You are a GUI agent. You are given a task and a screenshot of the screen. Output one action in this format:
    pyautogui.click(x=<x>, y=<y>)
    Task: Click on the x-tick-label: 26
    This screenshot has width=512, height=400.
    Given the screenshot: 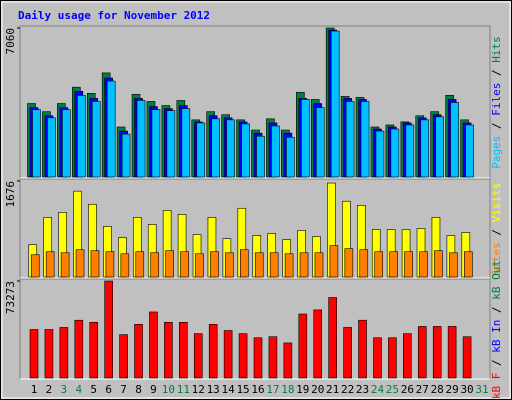 What is the action you would take?
    pyautogui.click(x=407, y=389)
    